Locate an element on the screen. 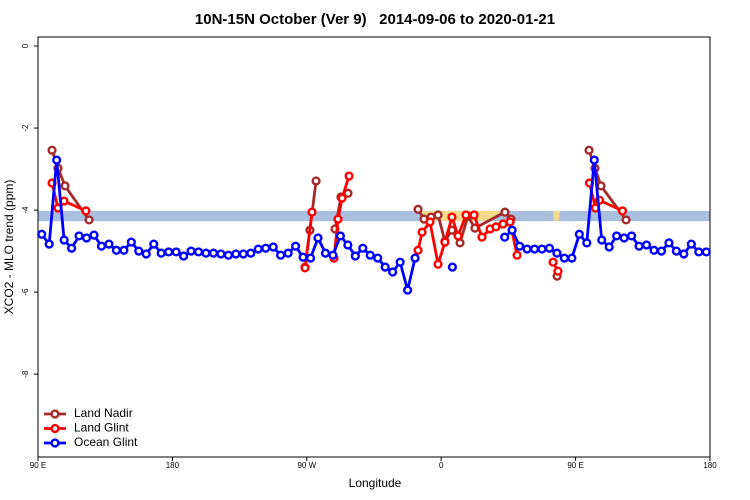 The height and width of the screenshot is (500, 750). legend-label: Ocean Glint is located at coordinates (106, 442).